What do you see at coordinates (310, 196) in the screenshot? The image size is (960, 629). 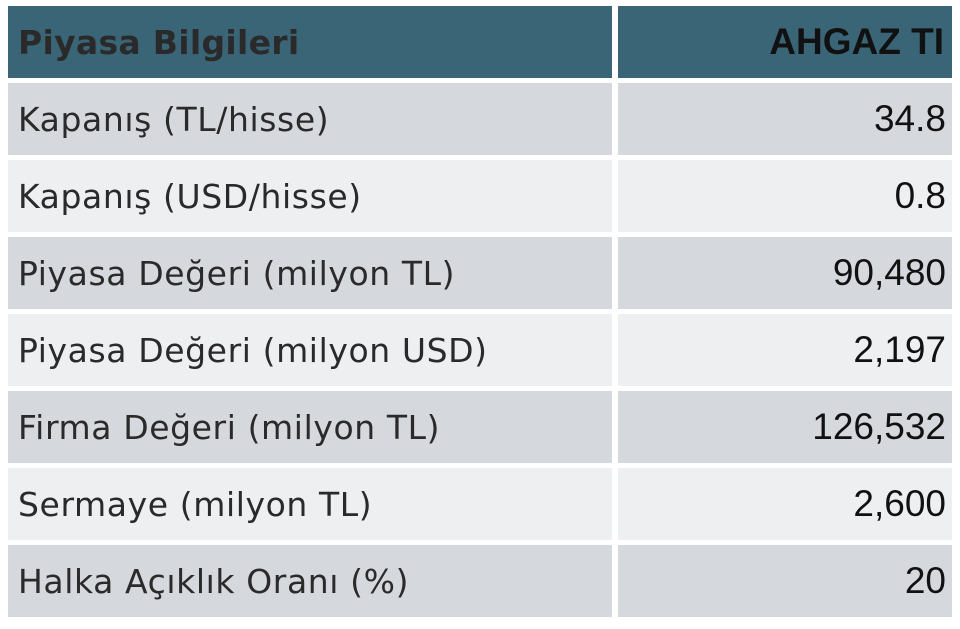 I see `row-label-close-usd: Kapanış (USD/hisse)` at bounding box center [310, 196].